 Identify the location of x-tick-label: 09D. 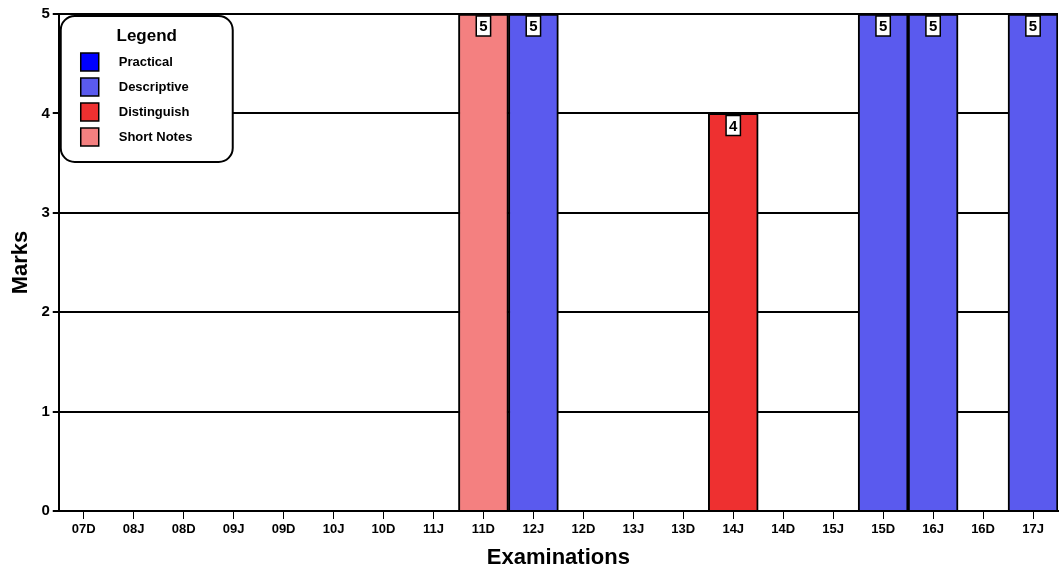
(283, 529).